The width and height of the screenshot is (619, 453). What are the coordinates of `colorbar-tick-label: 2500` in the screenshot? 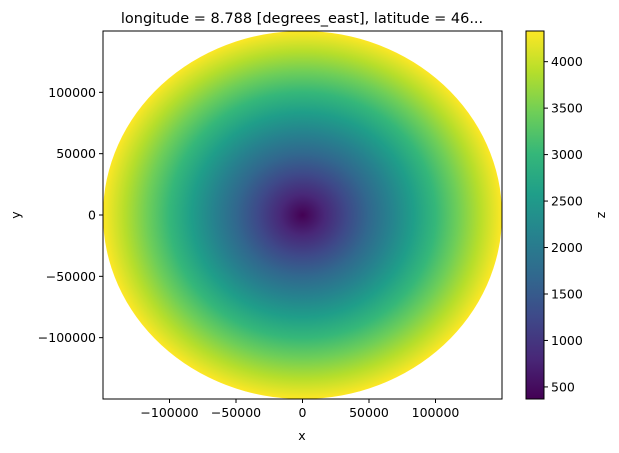 It's located at (567, 201).